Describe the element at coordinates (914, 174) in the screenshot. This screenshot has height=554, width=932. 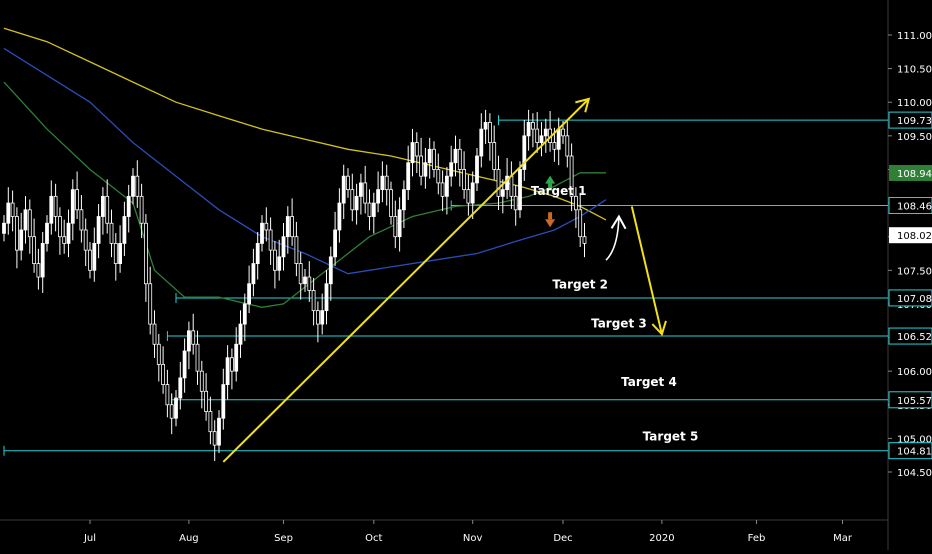
I see `current-price-label: 108.948` at that location.